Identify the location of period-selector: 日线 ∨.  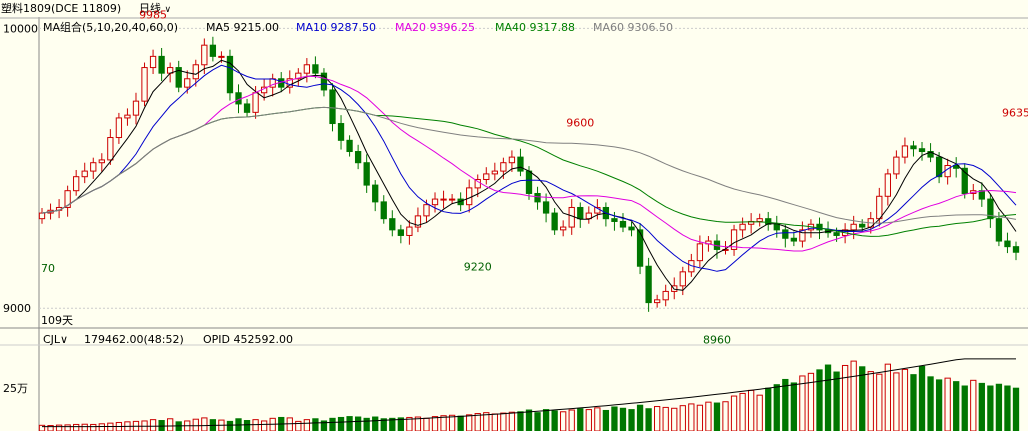
(155, 9).